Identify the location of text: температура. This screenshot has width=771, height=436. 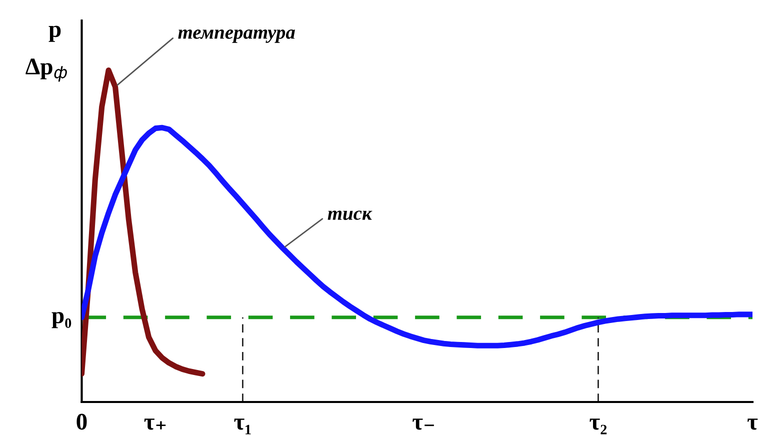
(236, 36).